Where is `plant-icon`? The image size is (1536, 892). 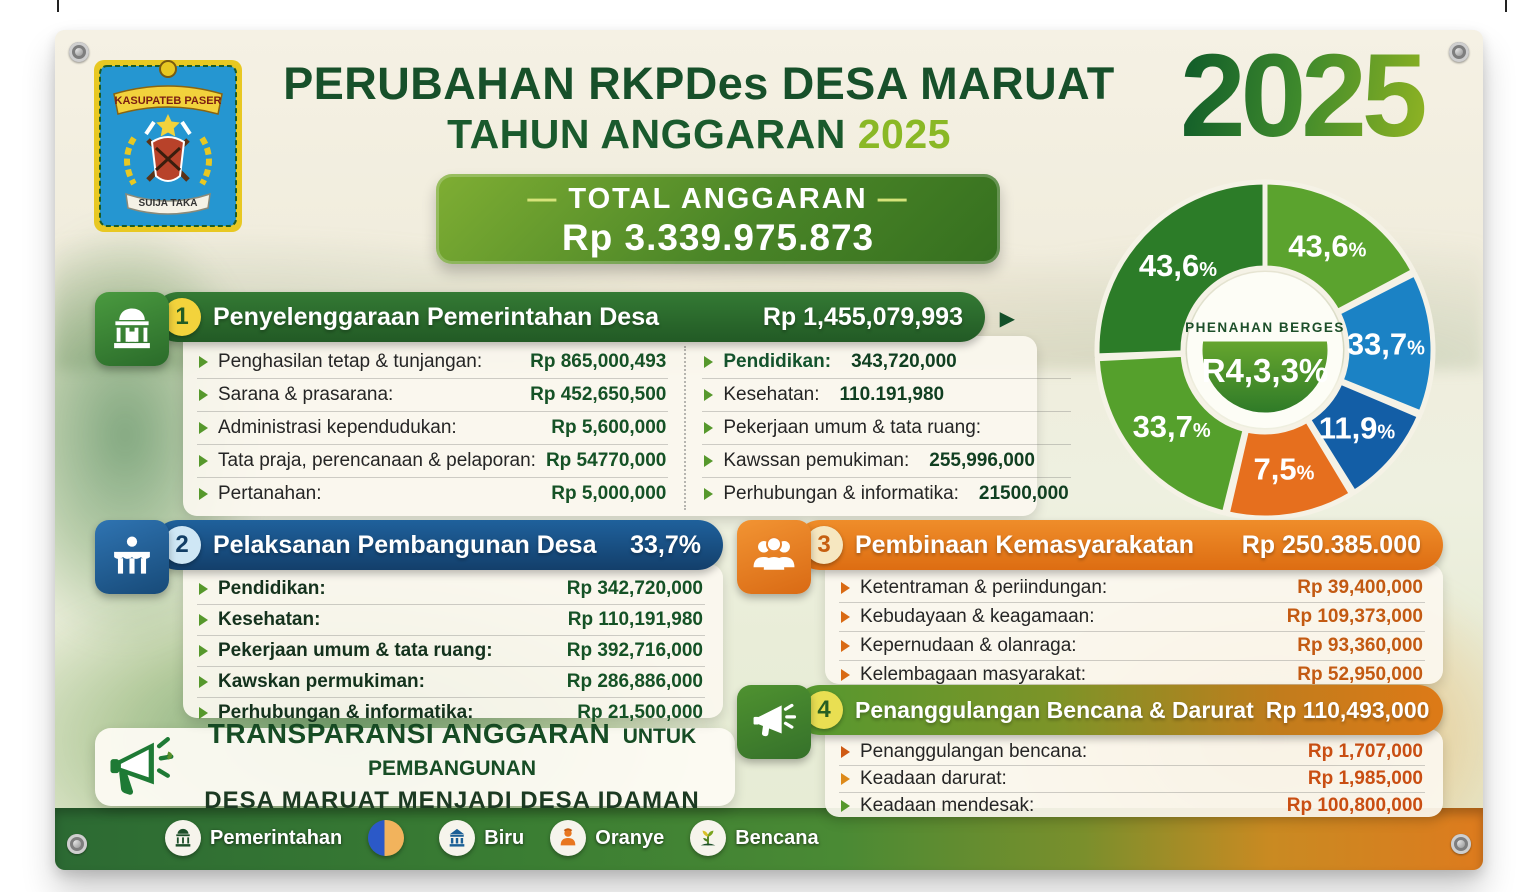 plant-icon is located at coordinates (708, 838).